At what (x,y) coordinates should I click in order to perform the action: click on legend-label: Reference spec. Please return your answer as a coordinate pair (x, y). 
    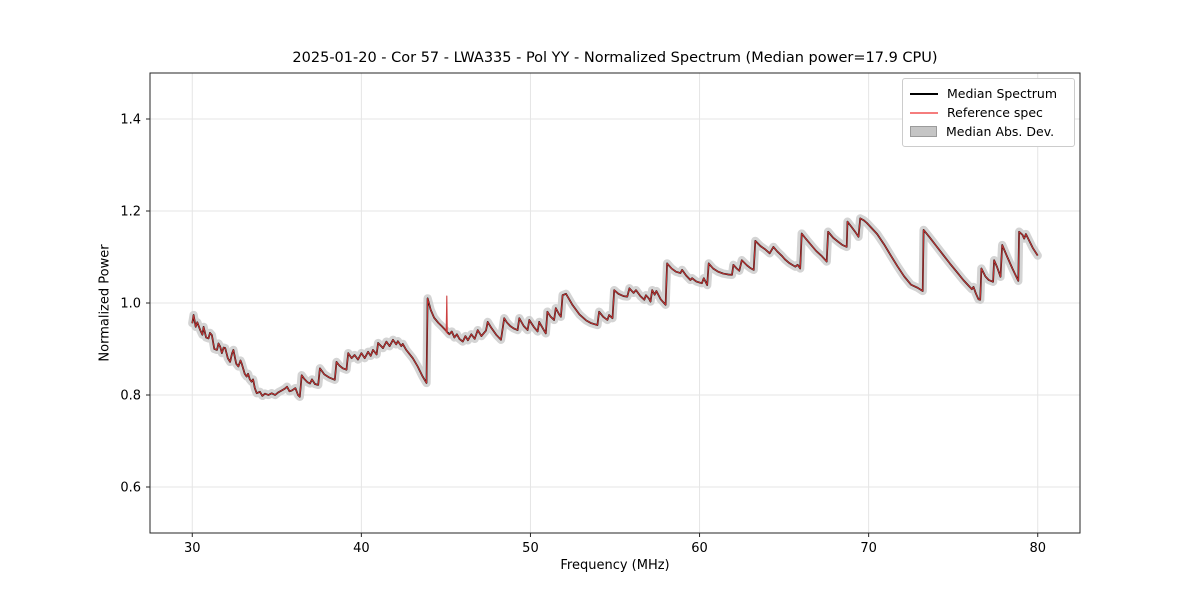
    Looking at the image, I should click on (995, 112).